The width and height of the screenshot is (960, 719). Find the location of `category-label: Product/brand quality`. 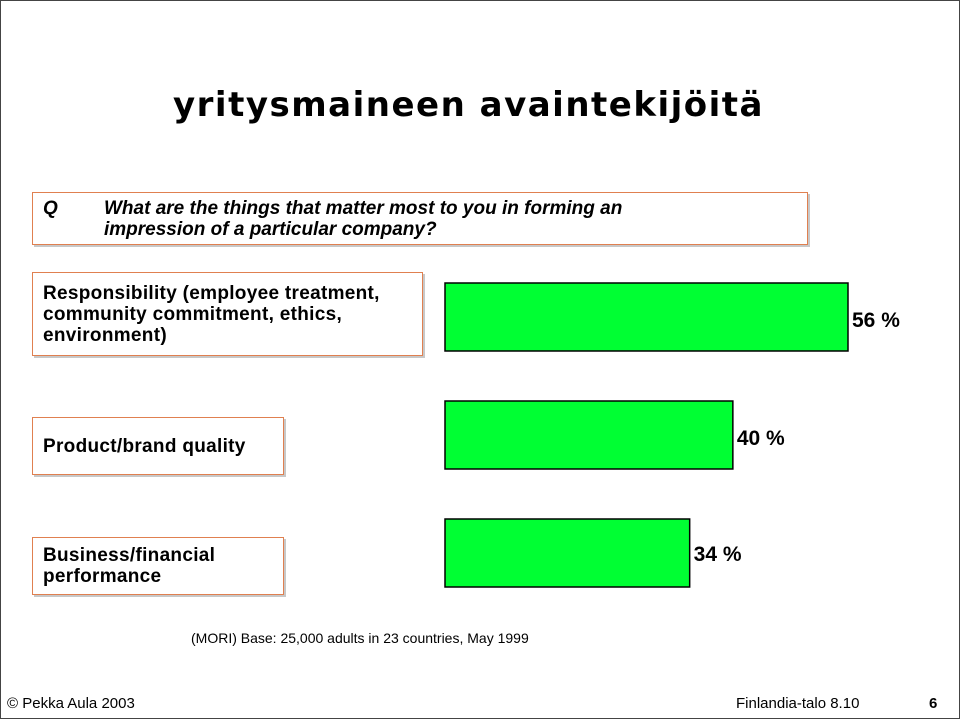

category-label: Product/brand quality is located at coordinates (144, 446).